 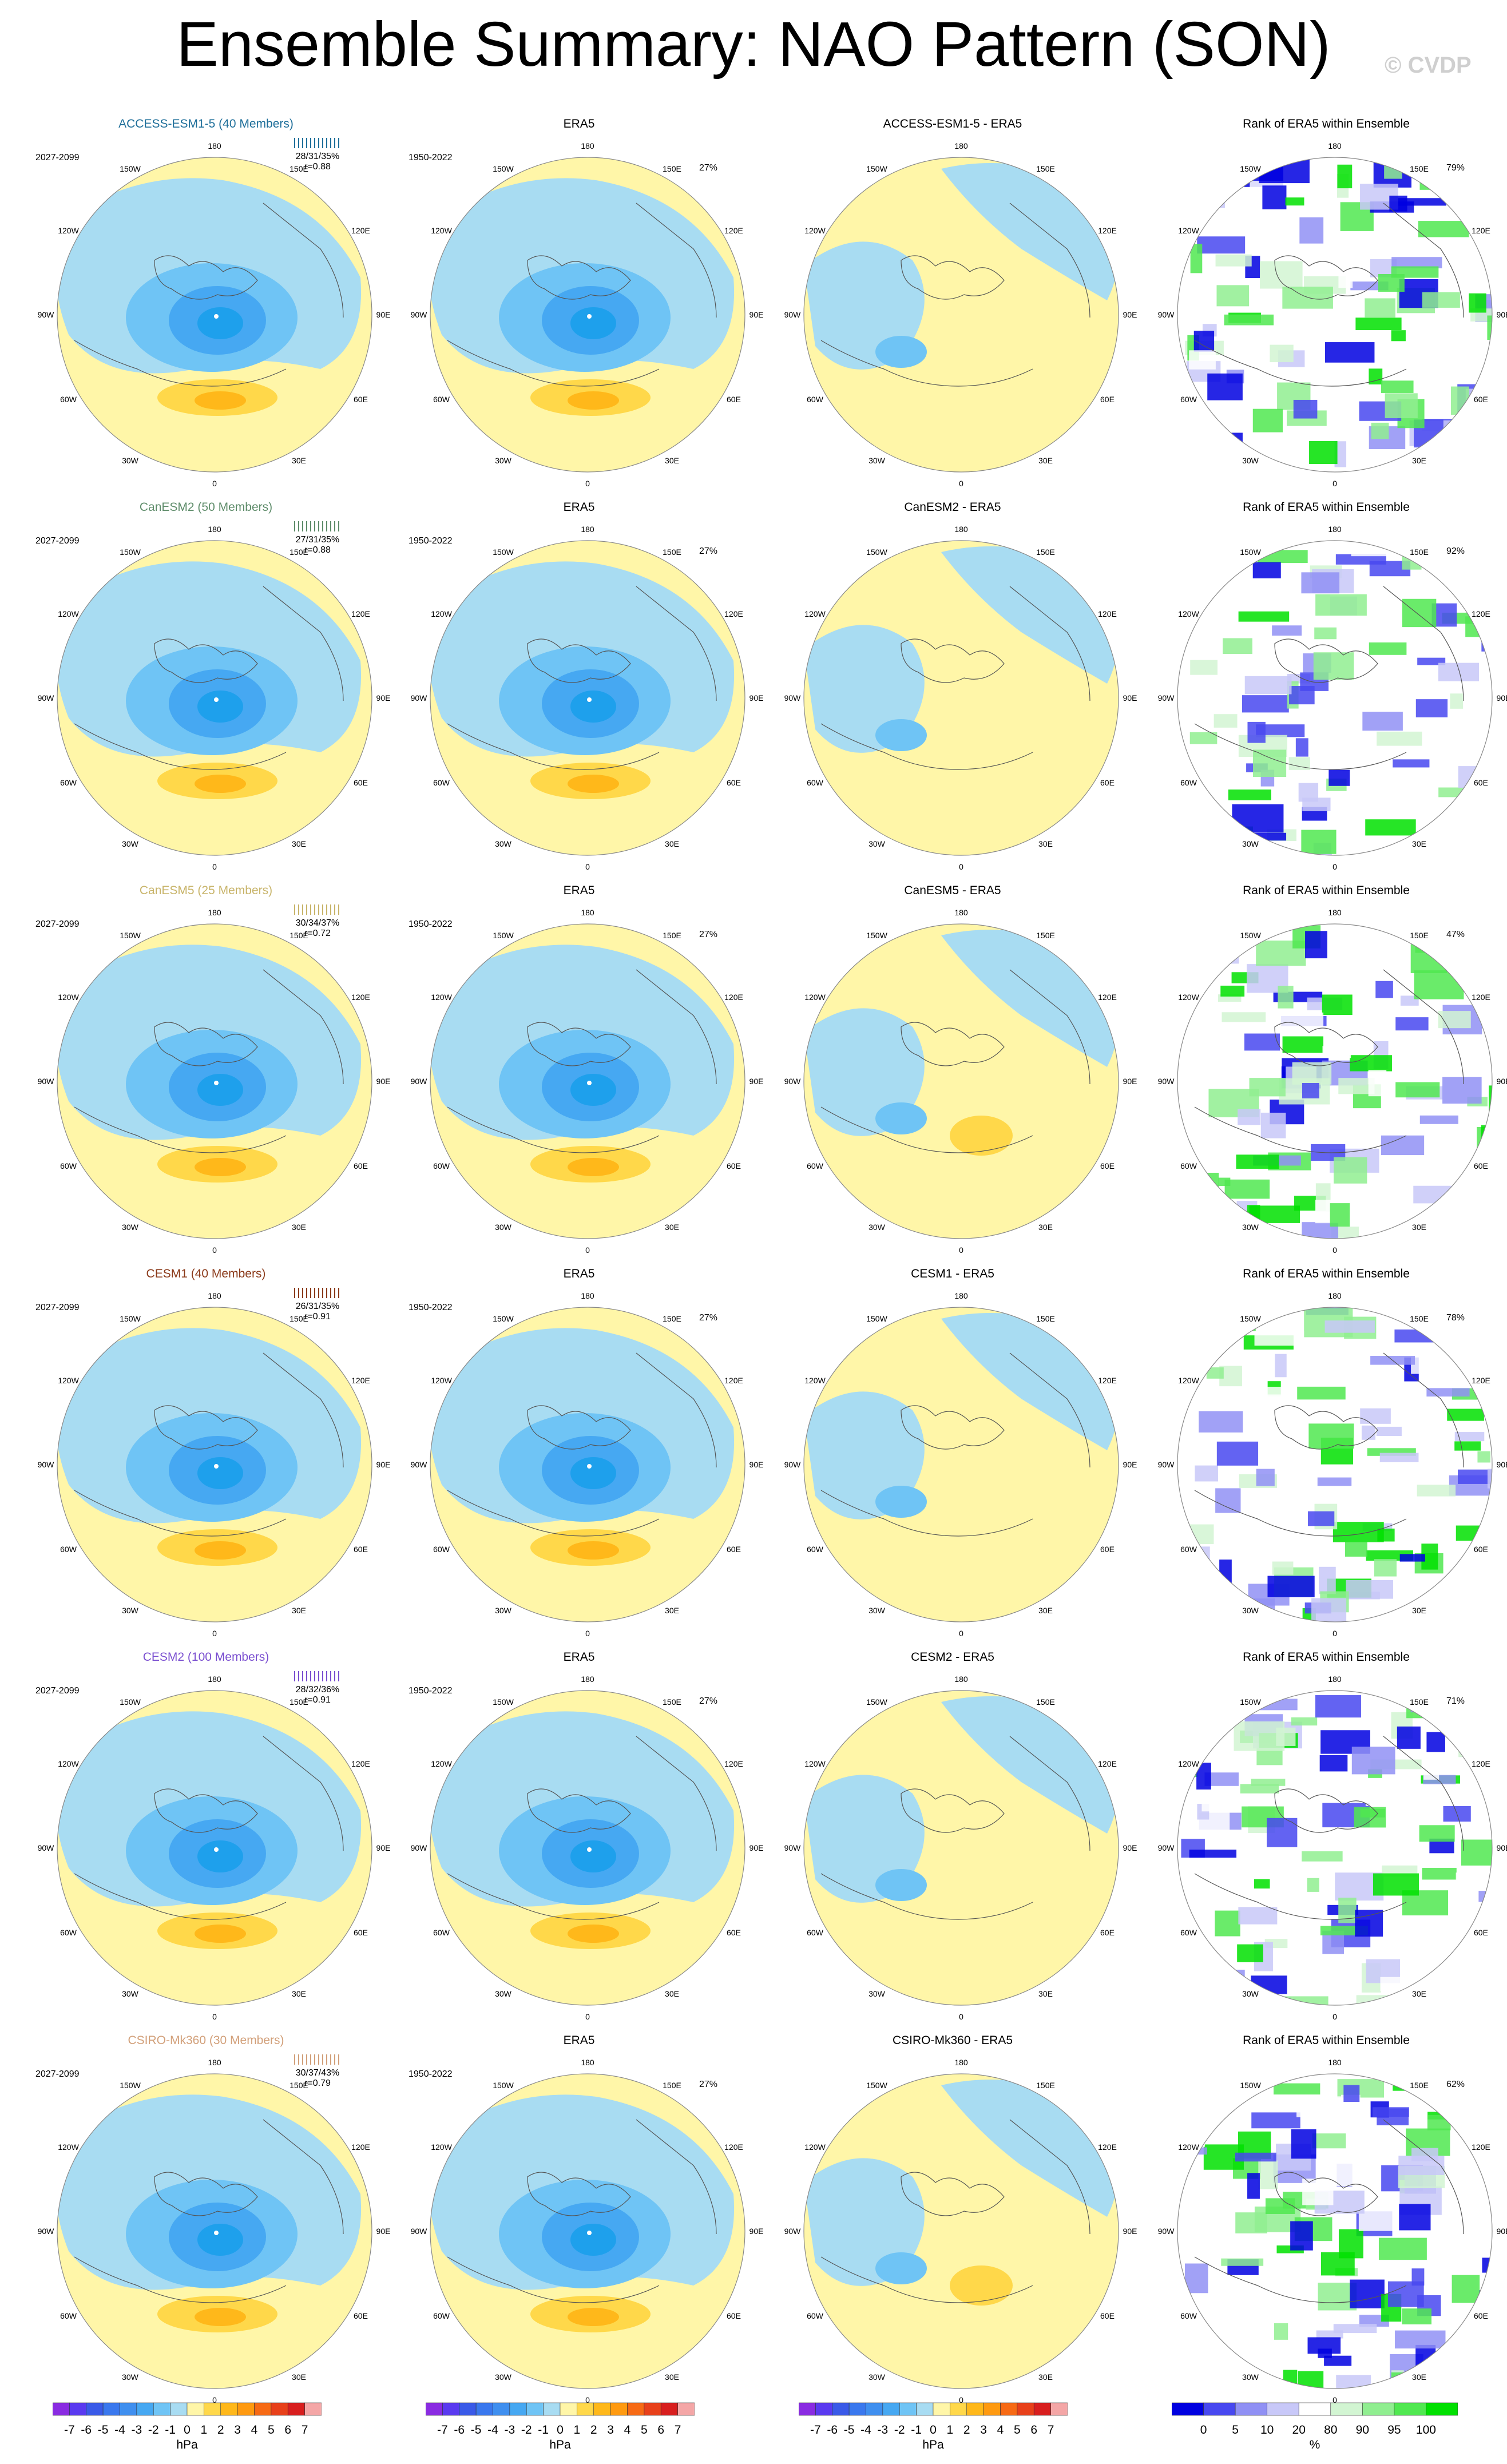 I want to click on longitude-label: 0, so click(x=961, y=1250).